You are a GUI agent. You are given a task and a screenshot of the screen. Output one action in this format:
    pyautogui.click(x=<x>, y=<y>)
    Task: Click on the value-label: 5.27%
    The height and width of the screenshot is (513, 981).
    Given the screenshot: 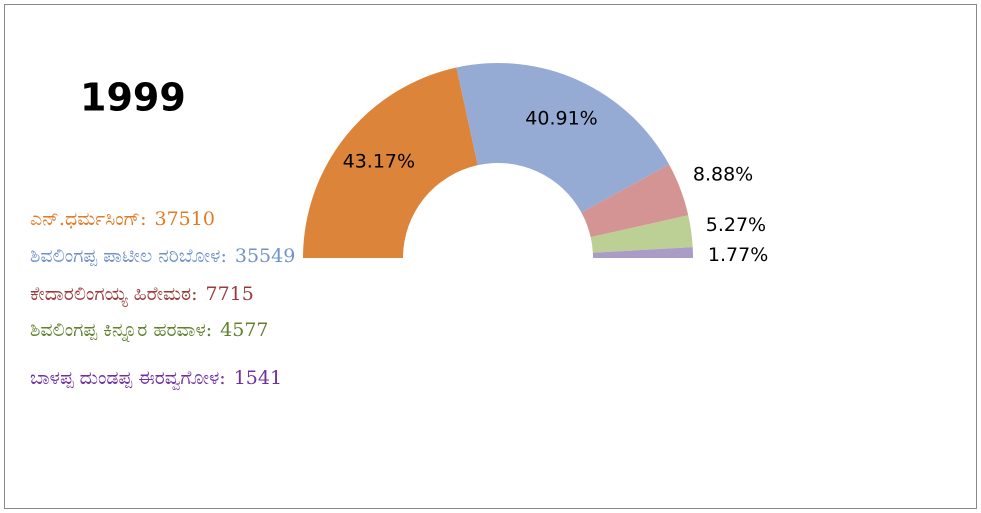 What is the action you would take?
    pyautogui.click(x=736, y=225)
    